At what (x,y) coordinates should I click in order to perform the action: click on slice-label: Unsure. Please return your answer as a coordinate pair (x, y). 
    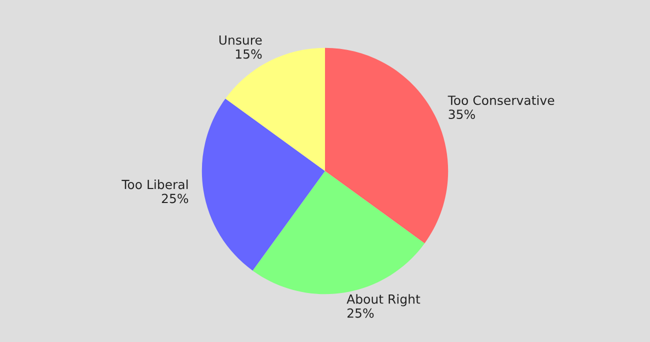
    Looking at the image, I should click on (240, 40).